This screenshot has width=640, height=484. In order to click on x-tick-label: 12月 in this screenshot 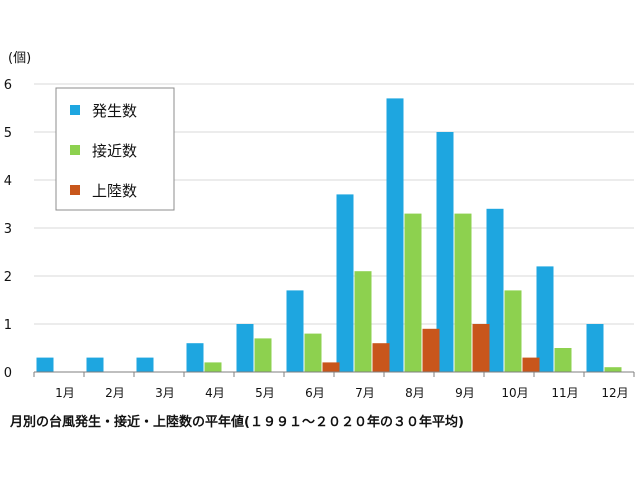, I will do `click(614, 393)`.